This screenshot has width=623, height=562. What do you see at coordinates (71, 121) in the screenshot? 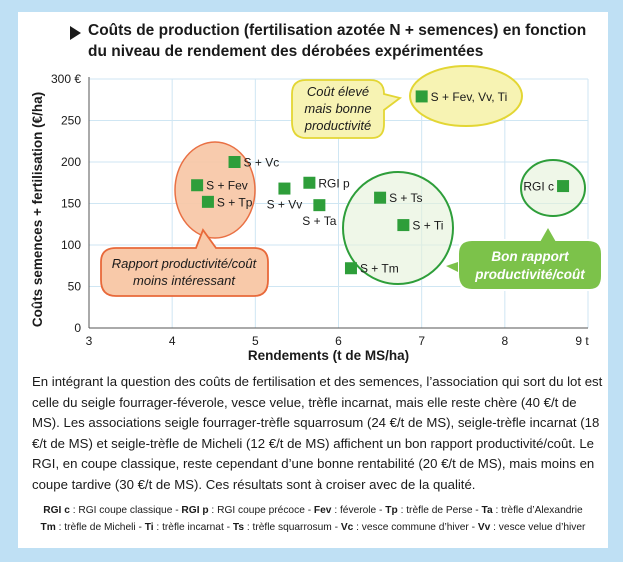
I see `y-tick-label: 250` at bounding box center [71, 121].